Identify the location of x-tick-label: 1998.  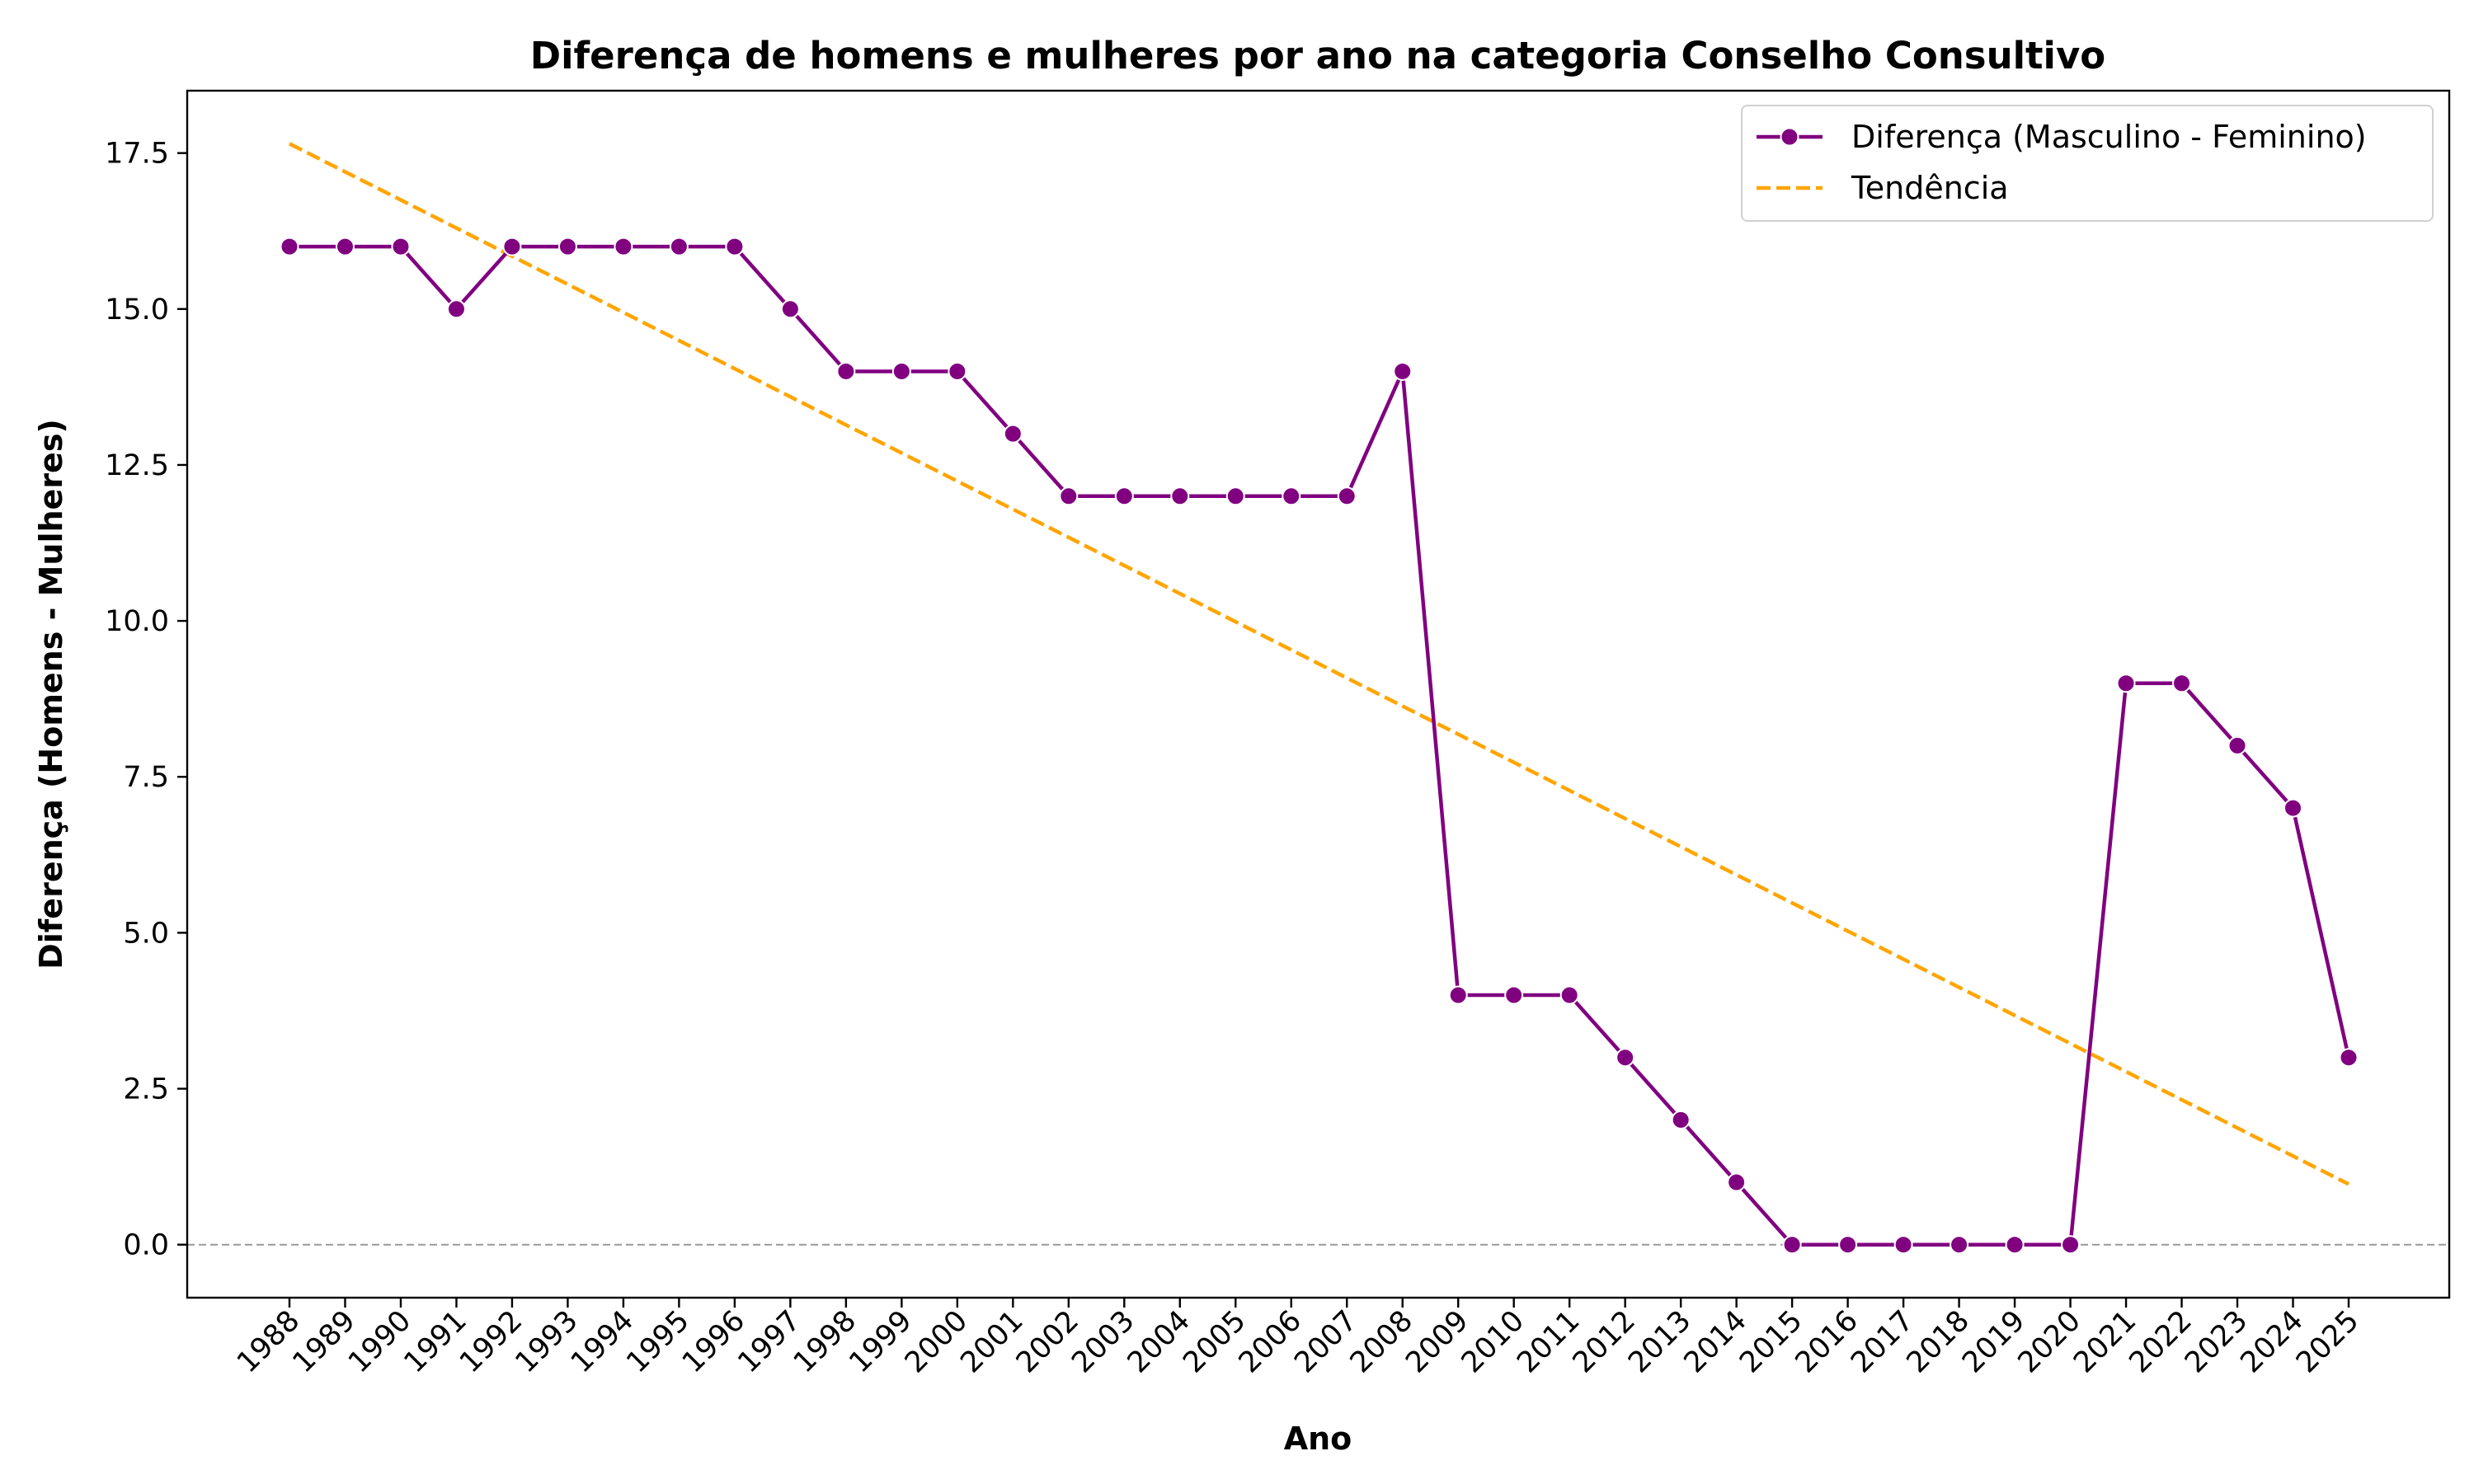
(825, 1341).